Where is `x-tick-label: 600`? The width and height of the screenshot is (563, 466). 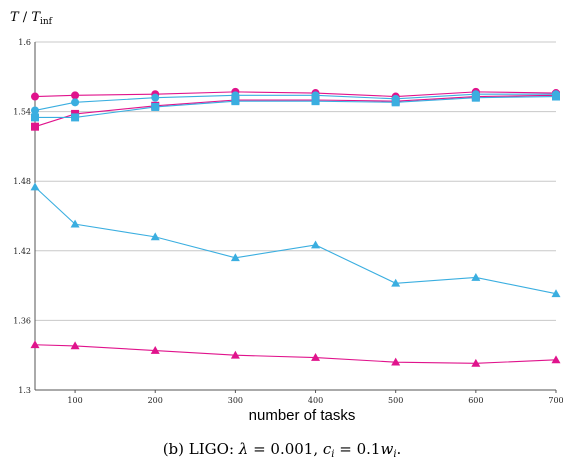 x-tick-label: 600 is located at coordinates (475, 400).